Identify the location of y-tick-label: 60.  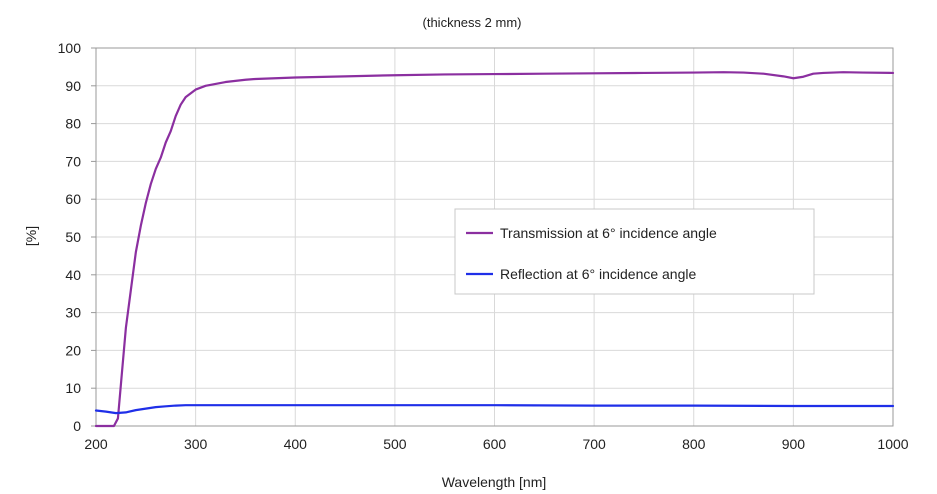
(73, 199).